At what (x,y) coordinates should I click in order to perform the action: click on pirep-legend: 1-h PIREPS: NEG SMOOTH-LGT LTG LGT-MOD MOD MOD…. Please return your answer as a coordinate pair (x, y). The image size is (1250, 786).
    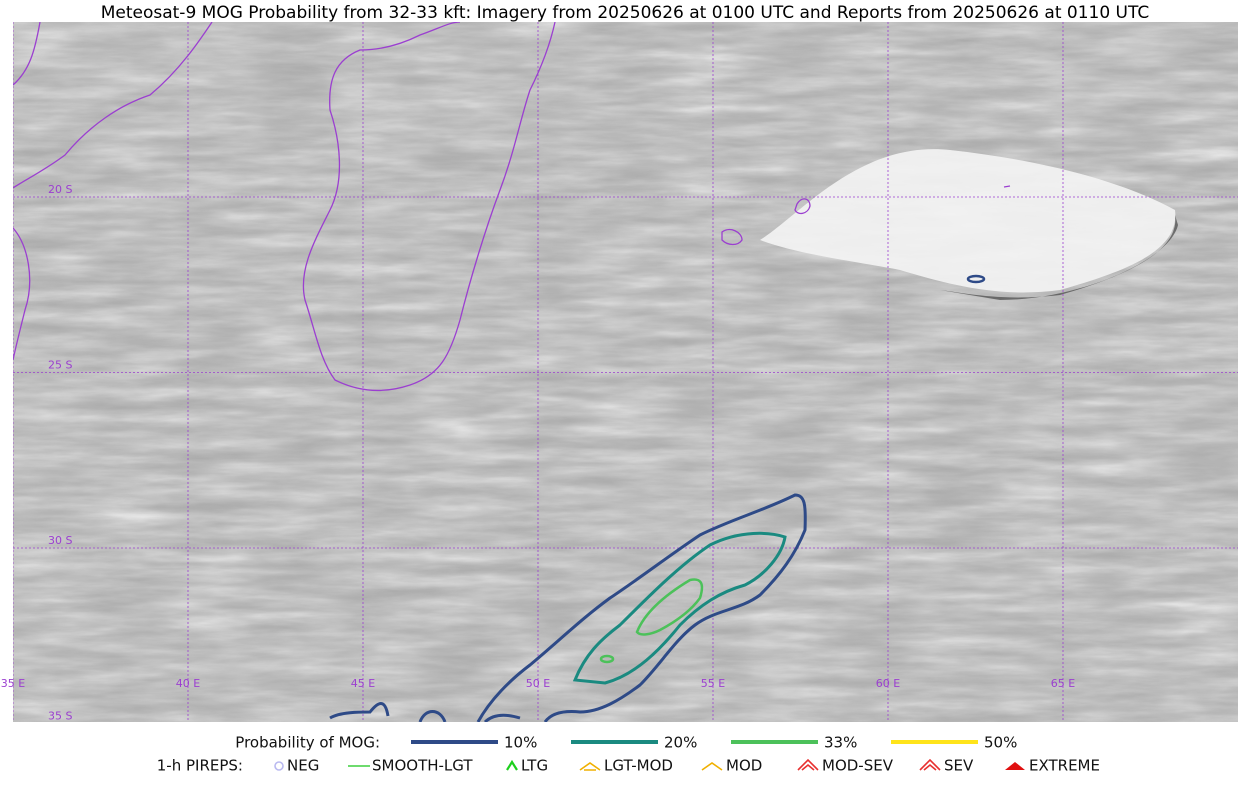
    Looking at the image, I should click on (628, 766).